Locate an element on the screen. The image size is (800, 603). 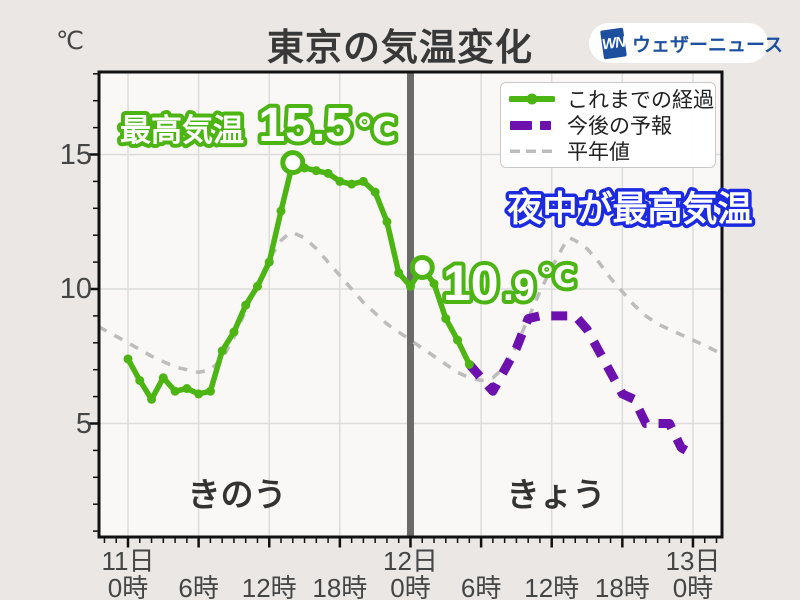
x-tick-day-label: 12日 is located at coordinates (410, 561).